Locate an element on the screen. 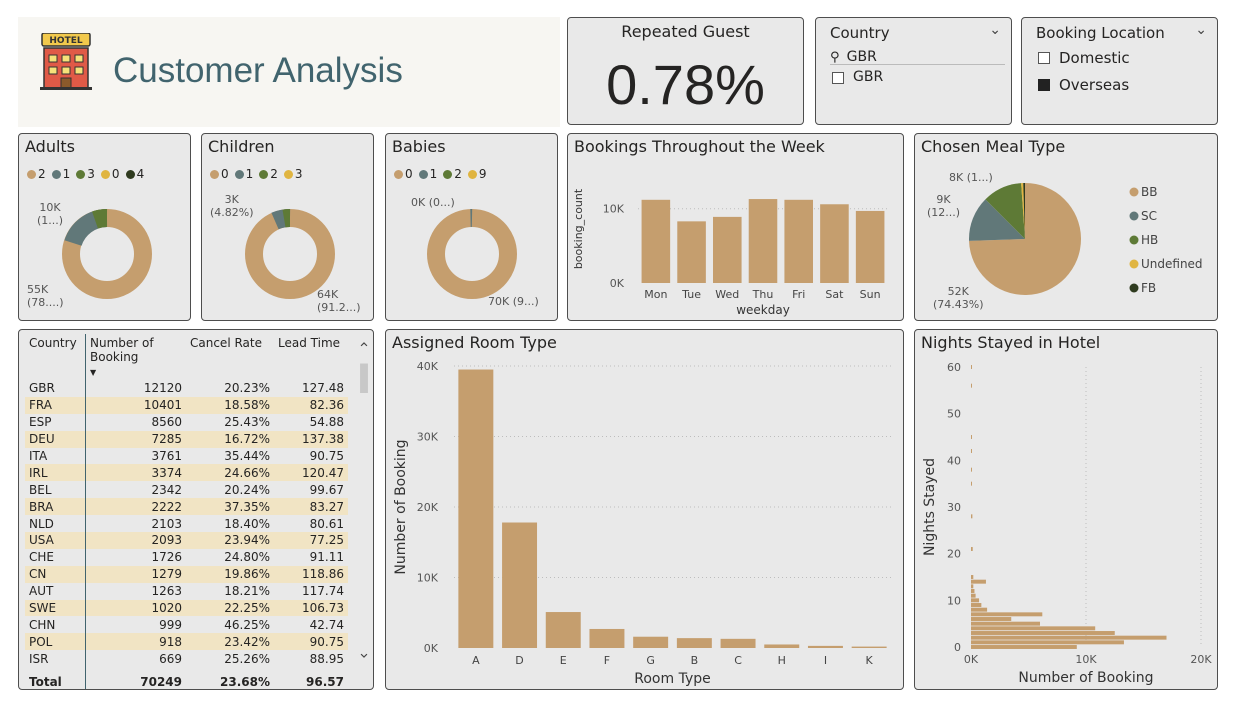 The width and height of the screenshot is (1237, 710). legend-item: 9 is located at coordinates (477, 174).